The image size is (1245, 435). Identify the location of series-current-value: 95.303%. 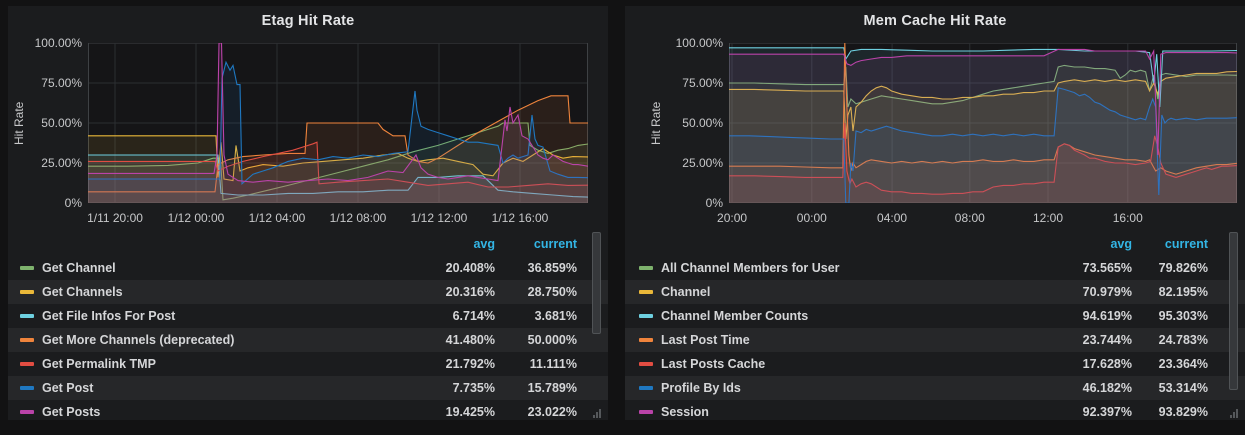
(1183, 316).